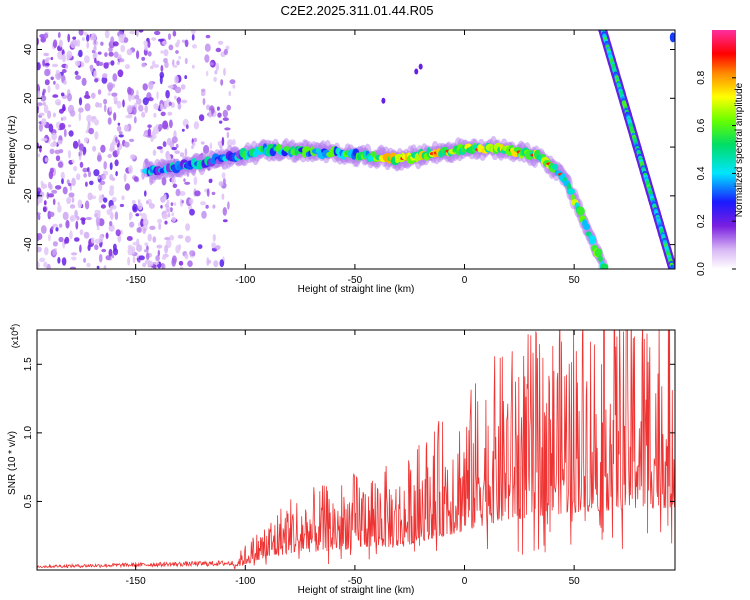 This screenshot has height=600, width=750. Describe the element at coordinates (600, 258) in the screenshot. I see `ridge-point` at that location.